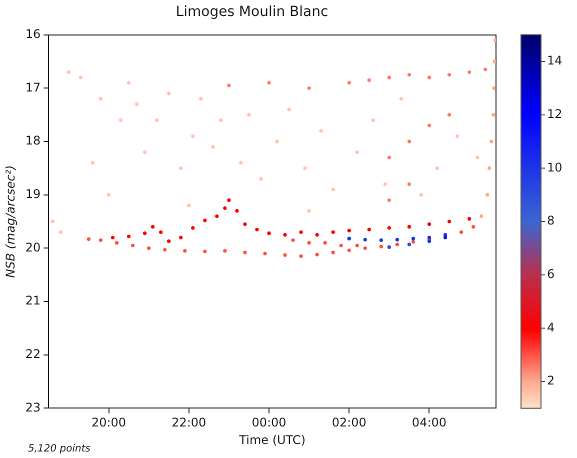  Describe the element at coordinates (33, 193) in the screenshot. I see `y-tick-label: 19` at that location.